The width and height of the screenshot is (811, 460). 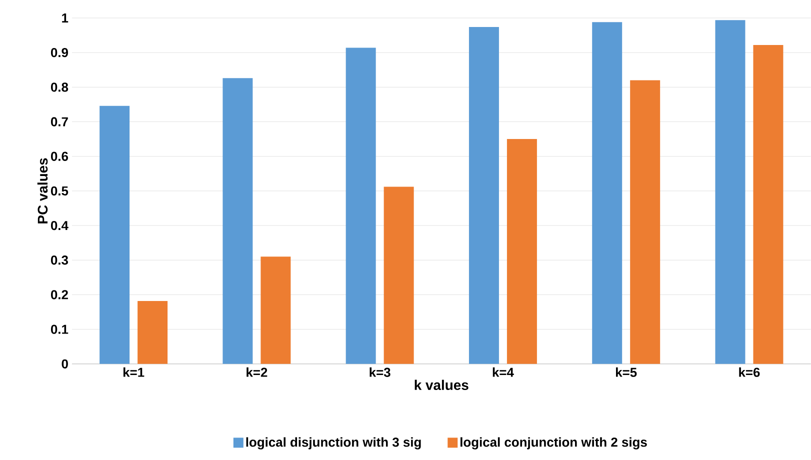 I want to click on x-tick-label: k=1, so click(x=133, y=372).